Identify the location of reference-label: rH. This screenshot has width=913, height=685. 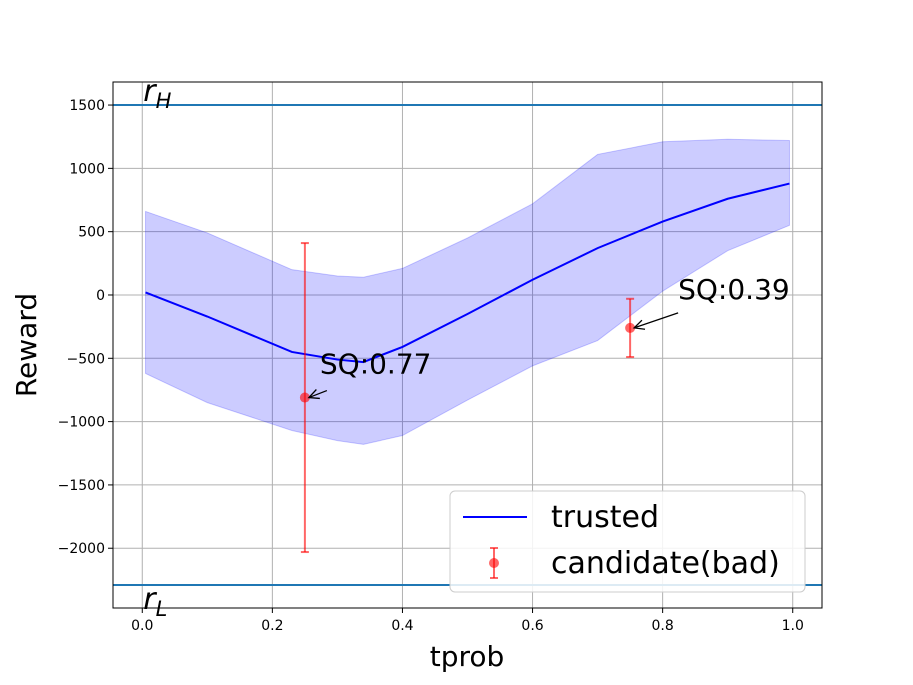
(157, 93).